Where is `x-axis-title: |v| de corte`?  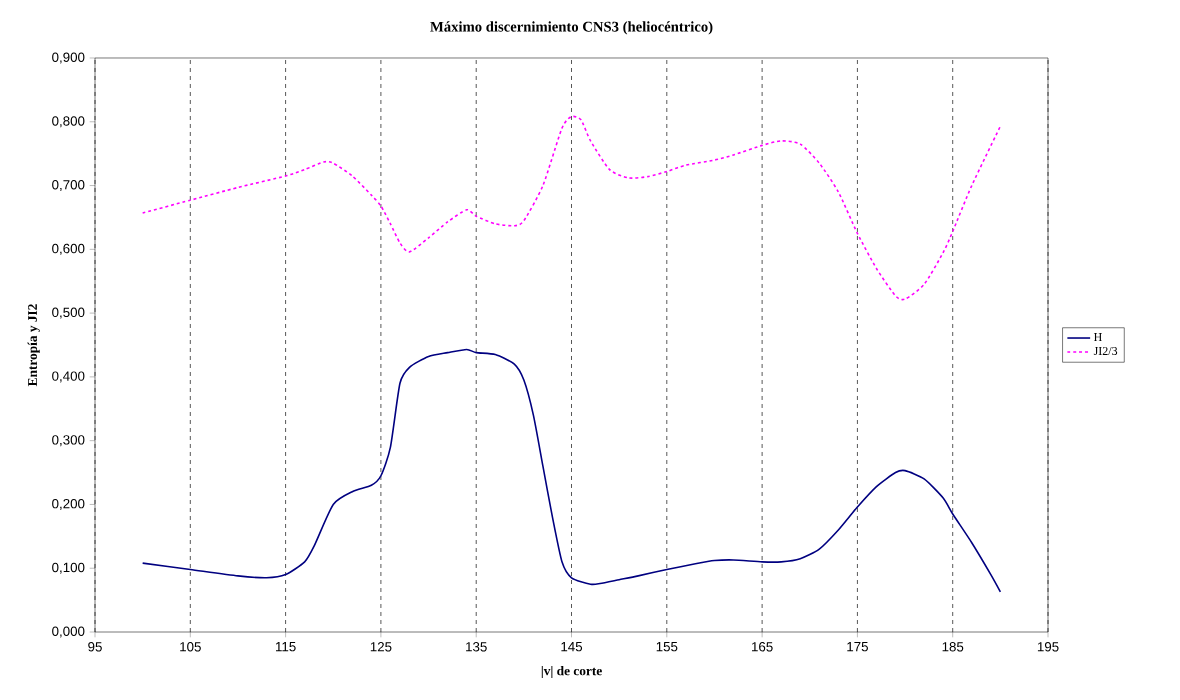 x-axis-title: |v| de corte is located at coordinates (571, 672).